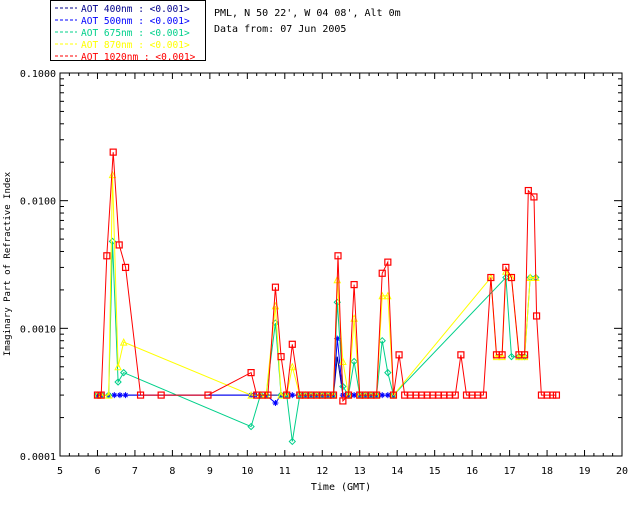  Describe the element at coordinates (285, 471) in the screenshot. I see `x-tick-label: 11` at that location.